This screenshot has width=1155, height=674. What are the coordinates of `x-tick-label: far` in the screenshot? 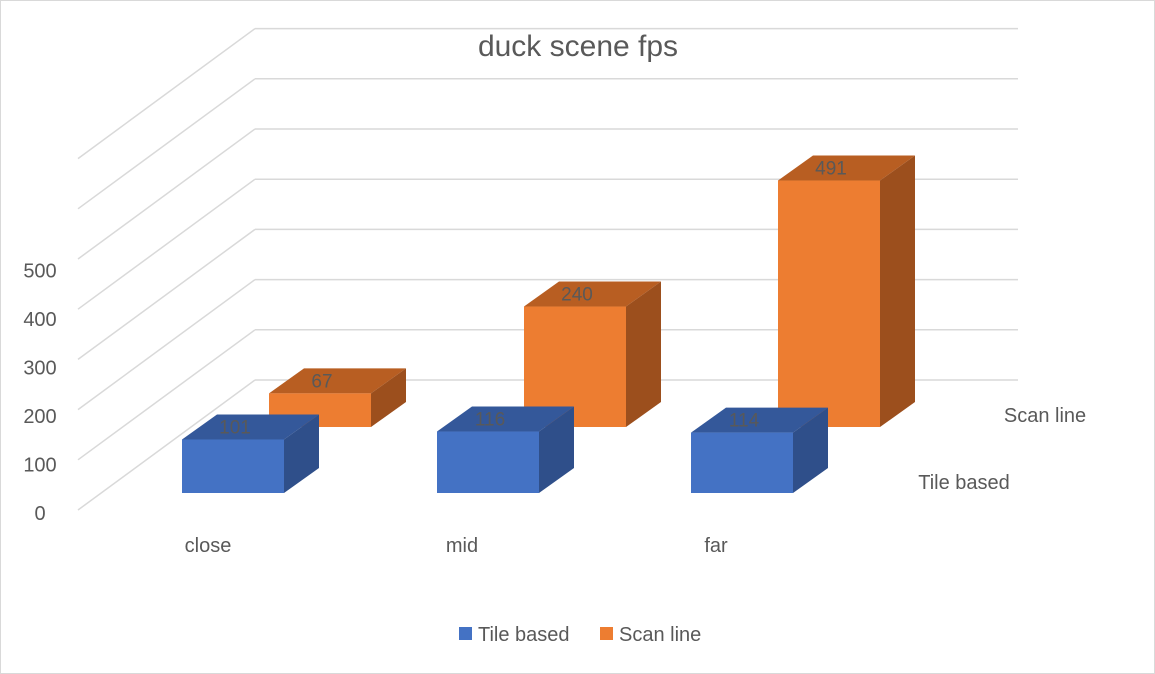 It's located at (716, 546).